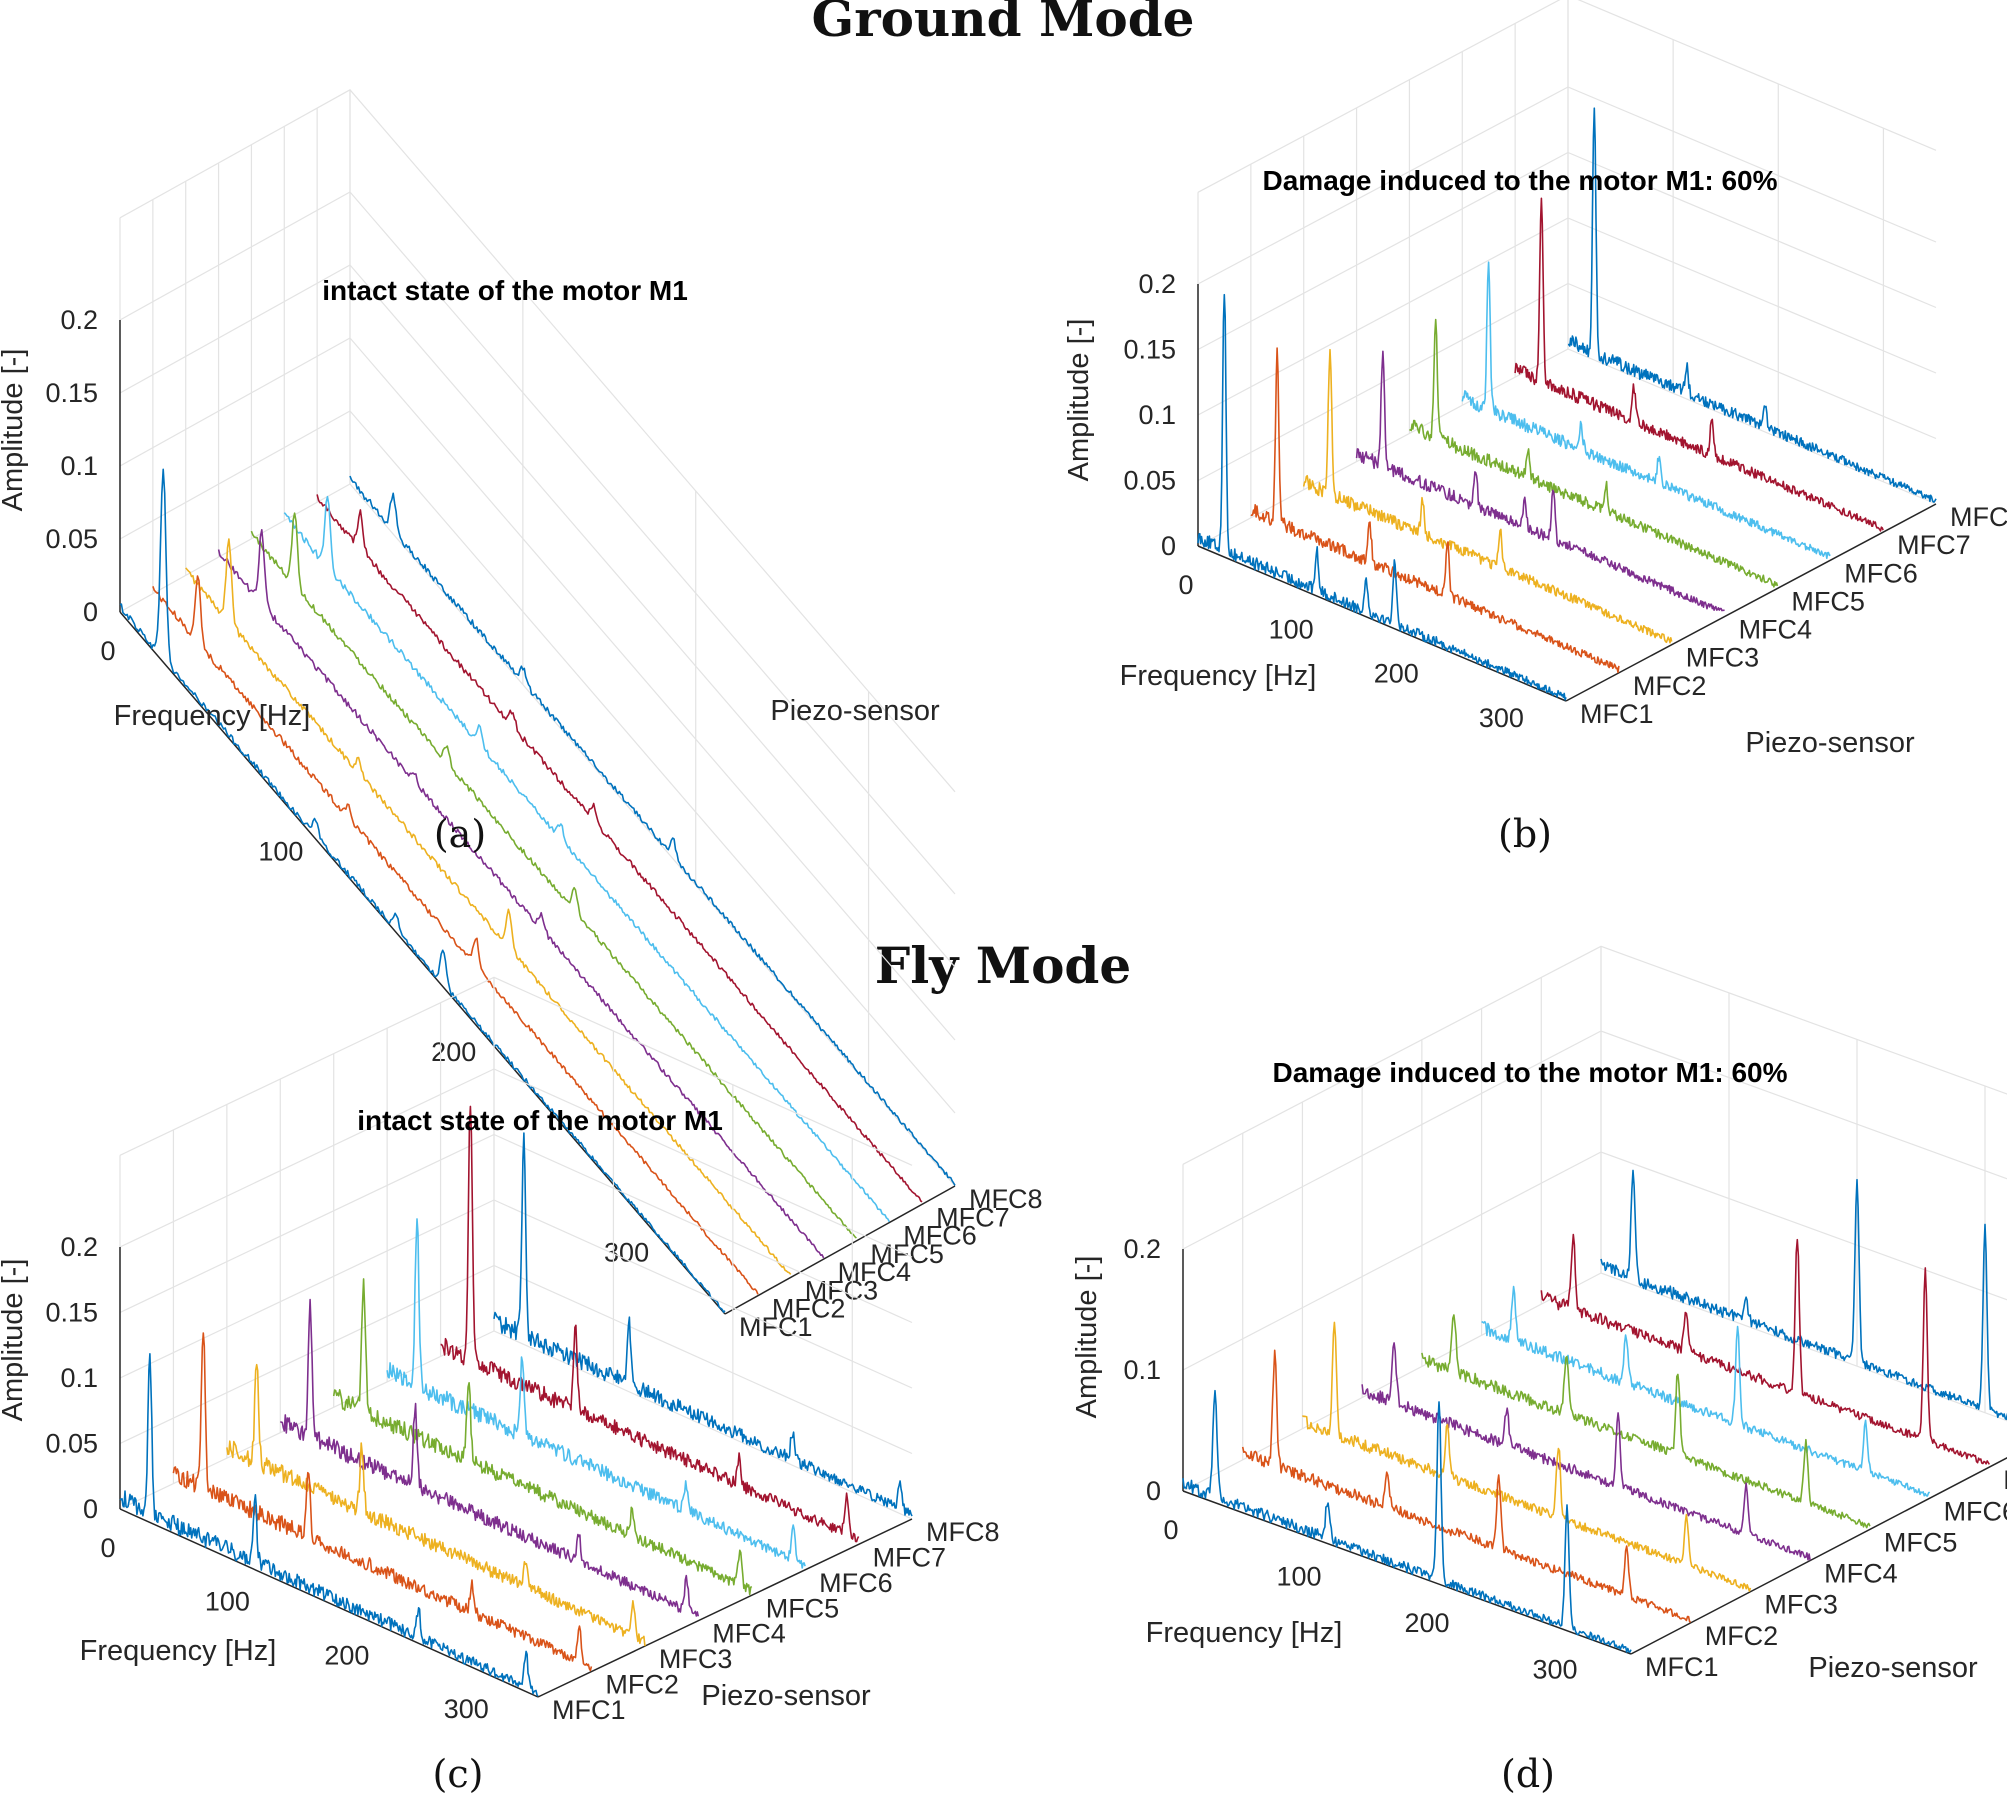 This screenshot has width=2007, height=1812. I want to click on y-axis-label: Piezo-sensor, so click(855, 711).